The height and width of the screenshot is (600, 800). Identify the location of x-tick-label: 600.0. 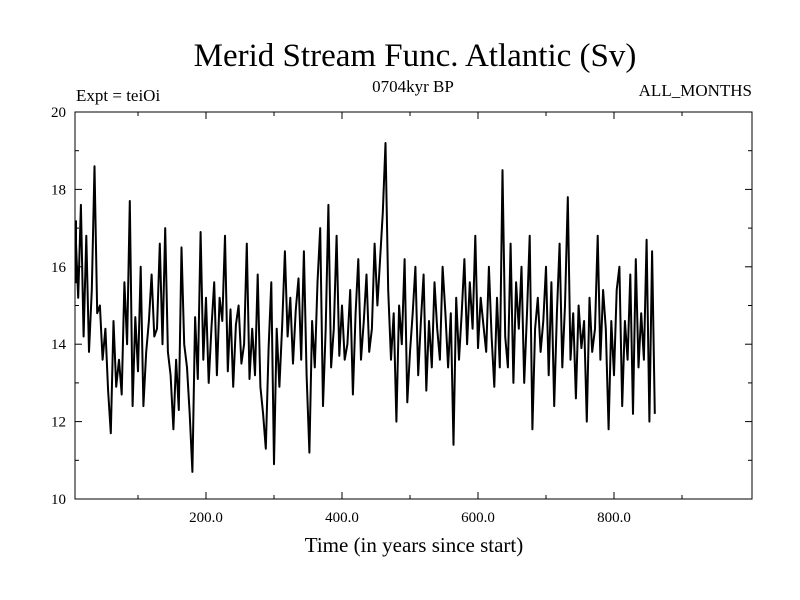
(478, 518).